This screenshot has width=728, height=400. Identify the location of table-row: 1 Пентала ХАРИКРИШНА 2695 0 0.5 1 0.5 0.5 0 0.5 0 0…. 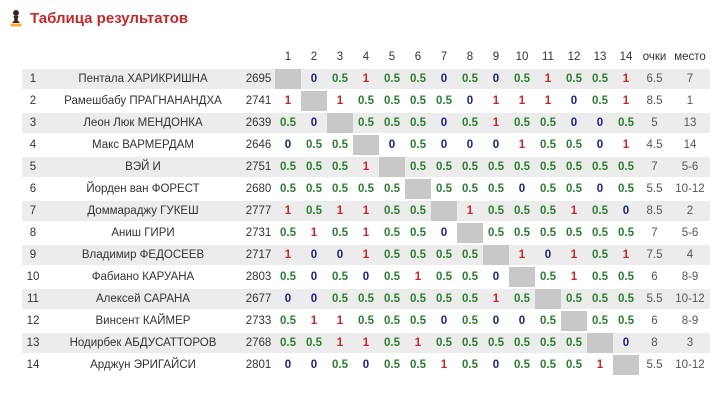
(366, 79).